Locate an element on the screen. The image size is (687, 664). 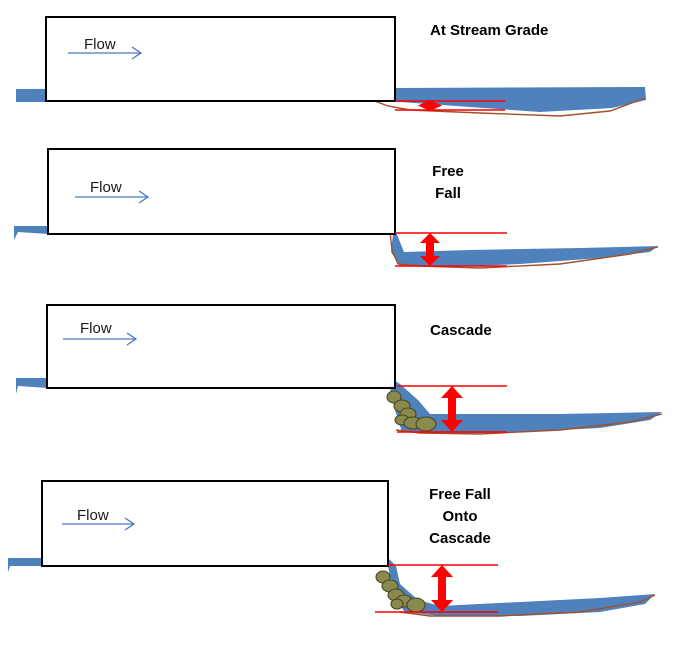
panel-title-line-1: Free Fall is located at coordinates (460, 494).